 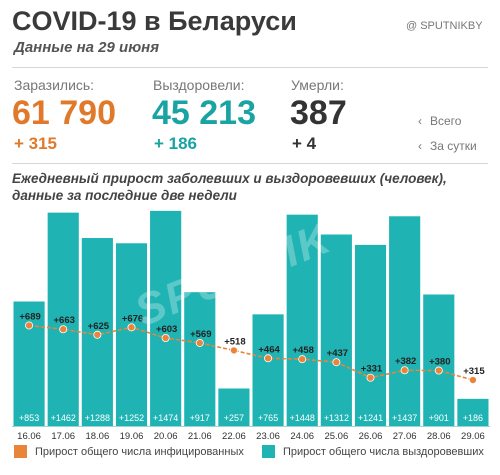 I want to click on recovered-delta: + 186, so click(x=176, y=143).